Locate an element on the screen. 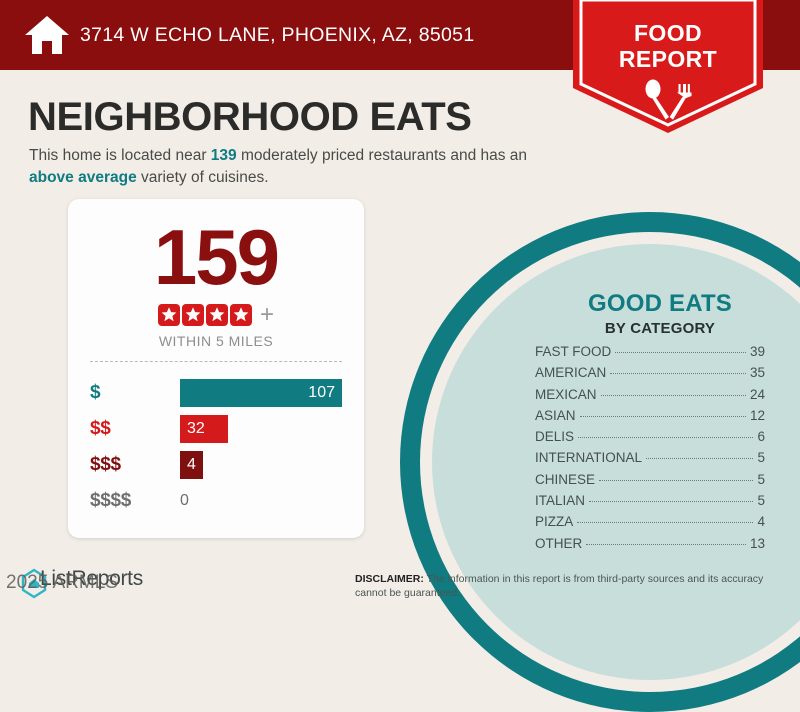  category-row: AMERICAN 35 is located at coordinates (650, 375).